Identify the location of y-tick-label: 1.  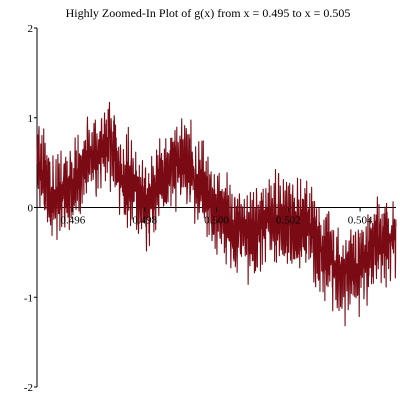
(31, 119).